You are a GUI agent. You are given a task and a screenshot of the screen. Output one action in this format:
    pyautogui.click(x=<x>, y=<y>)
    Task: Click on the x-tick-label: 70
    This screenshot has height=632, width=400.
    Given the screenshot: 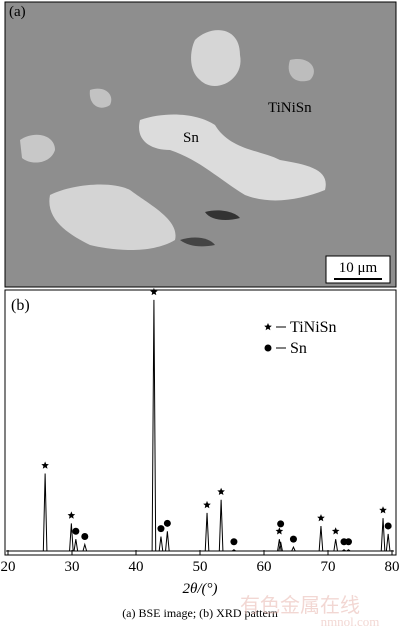 What is the action you would take?
    pyautogui.click(x=328, y=567)
    